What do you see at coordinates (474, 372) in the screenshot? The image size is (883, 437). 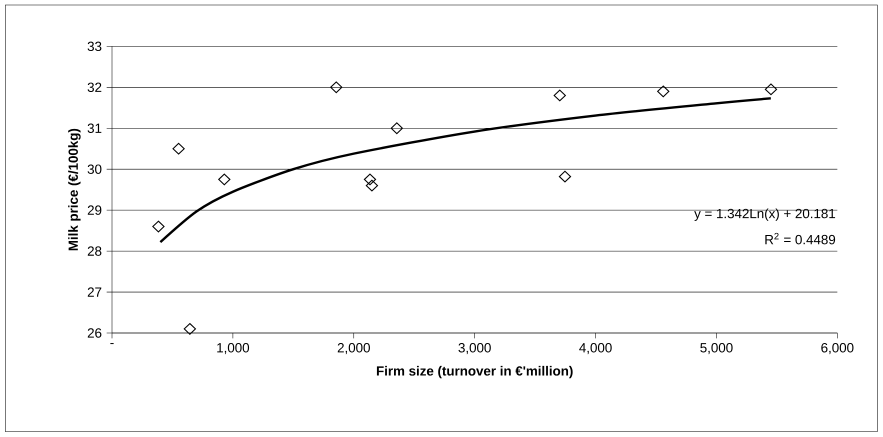 I see `x-axis-title: Firm size (turnover in €'million)` at bounding box center [474, 372].